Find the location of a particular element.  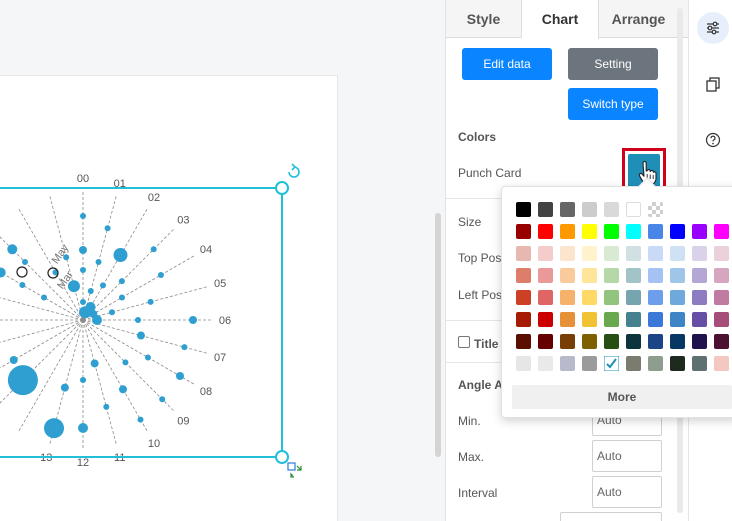

switch-type-button: Switch type is located at coordinates (613, 104).